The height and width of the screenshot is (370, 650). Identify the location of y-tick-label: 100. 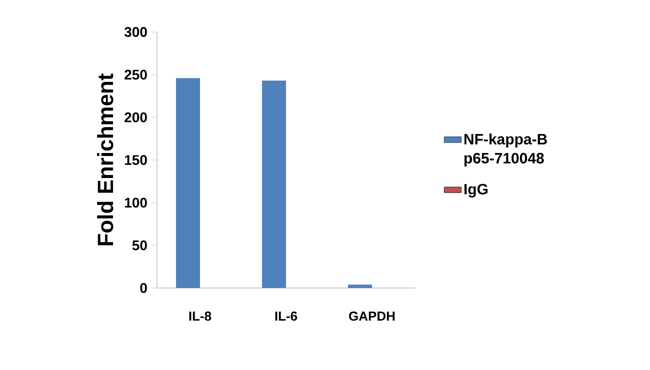
(135, 203).